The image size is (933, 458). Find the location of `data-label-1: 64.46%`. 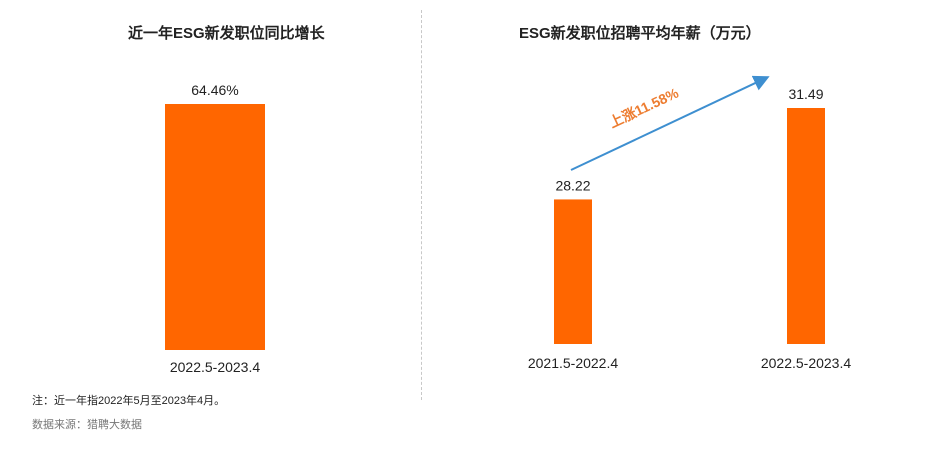

data-label-1: 64.46% is located at coordinates (214, 90).